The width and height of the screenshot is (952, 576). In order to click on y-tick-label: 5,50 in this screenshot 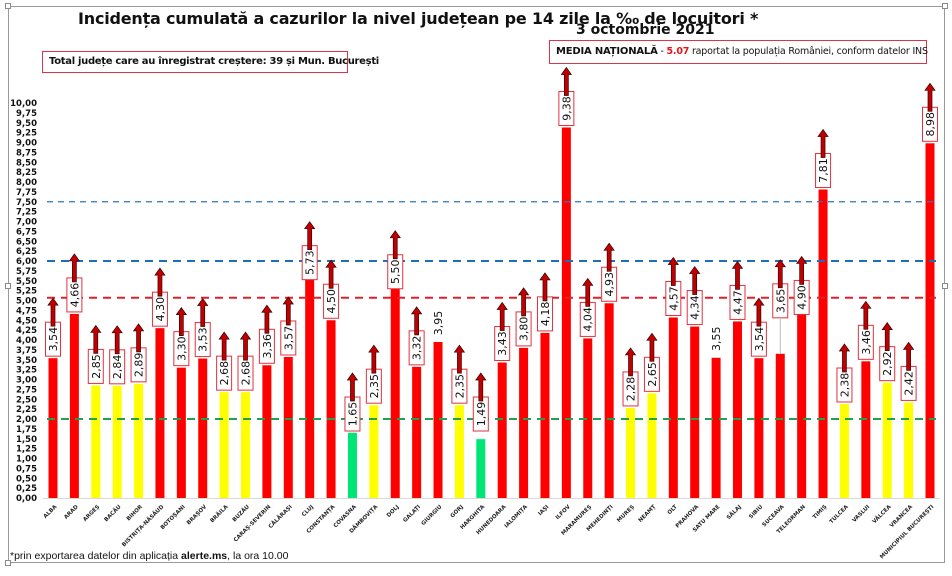, I will do `click(26, 282)`.